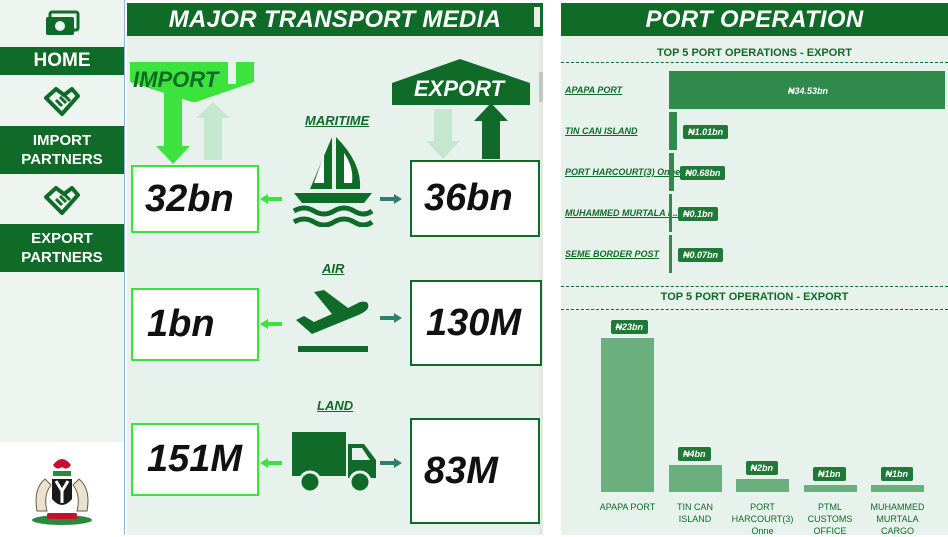  I want to click on vbar-category-label: TIN CAN ISLAND, so click(695, 513).